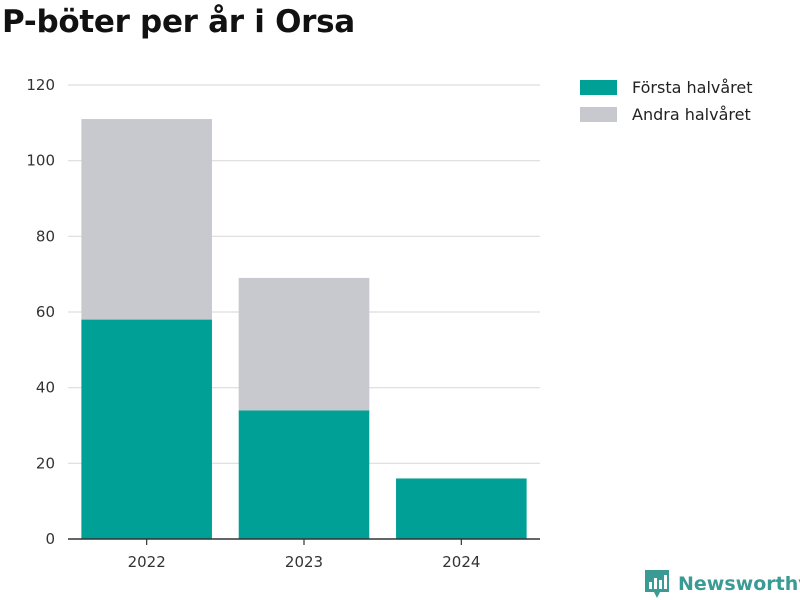 Image resolution: width=800 pixels, height=600 pixels. Describe the element at coordinates (461, 562) in the screenshot. I see `x-tick-label-2024: 2024` at that location.